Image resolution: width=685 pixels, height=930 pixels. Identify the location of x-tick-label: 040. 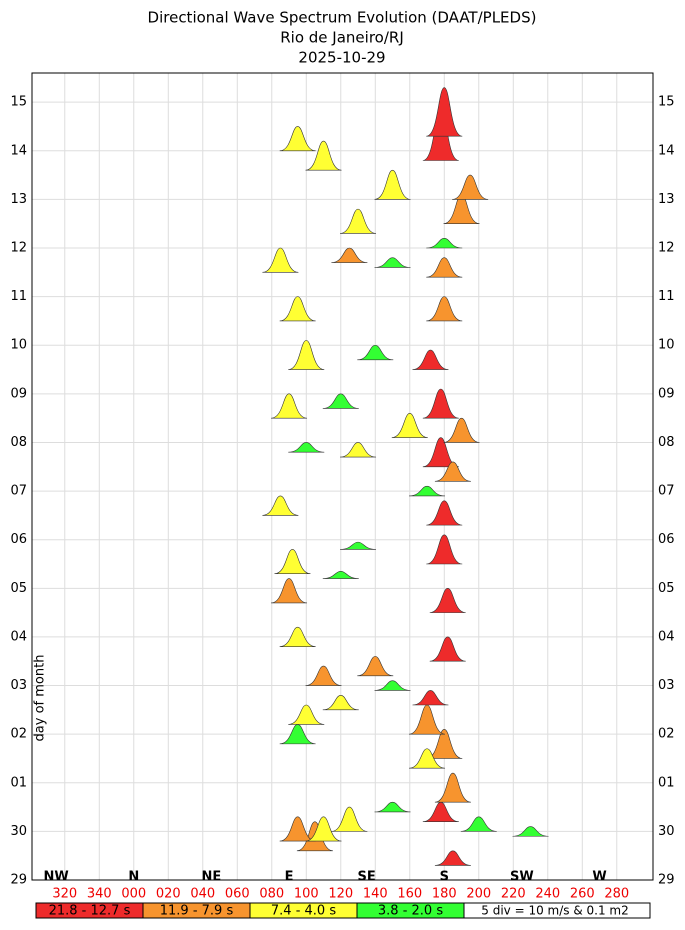
(202, 894).